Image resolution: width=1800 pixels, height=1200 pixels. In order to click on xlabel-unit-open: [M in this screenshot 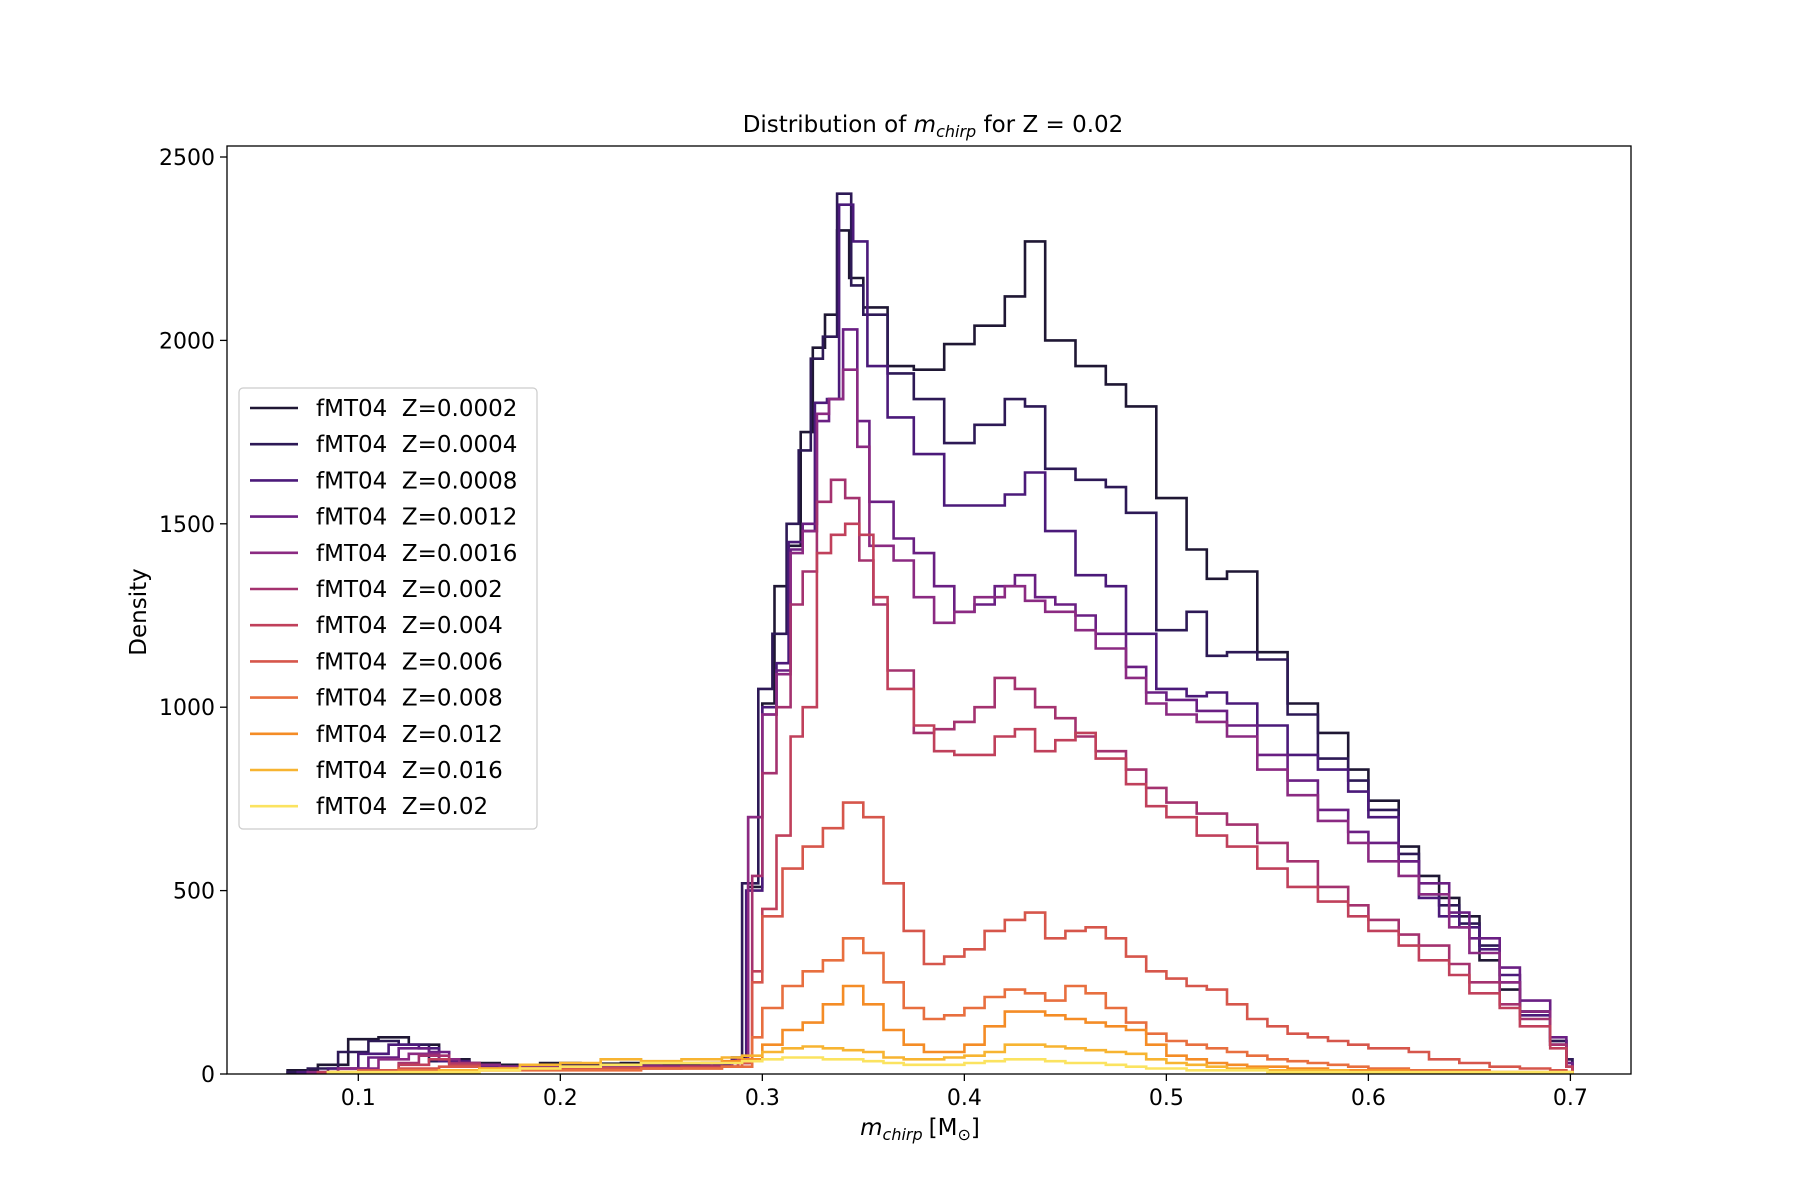, I will do `click(943, 1128)`.